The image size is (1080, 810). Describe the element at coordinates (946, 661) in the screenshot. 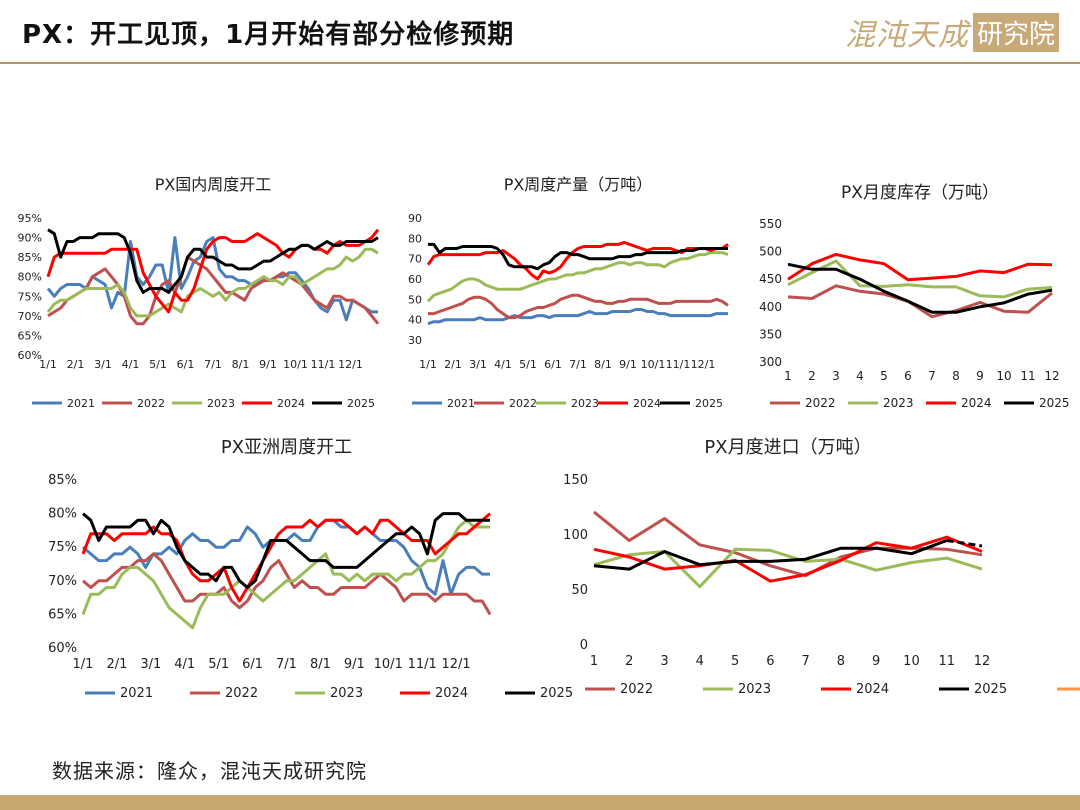

I see `x-tick-label: 11` at that location.